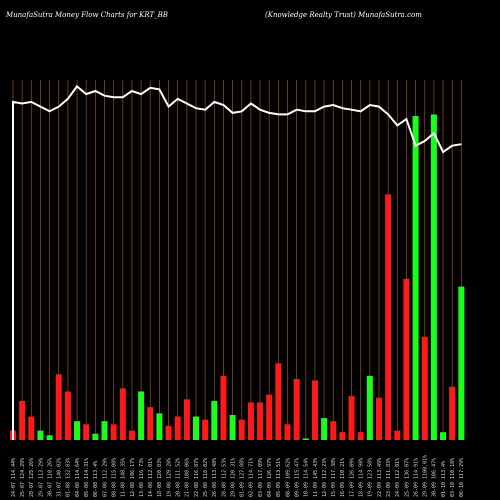  I want to click on x-tick-label: 08-08 115.08%, so click(114, 477).